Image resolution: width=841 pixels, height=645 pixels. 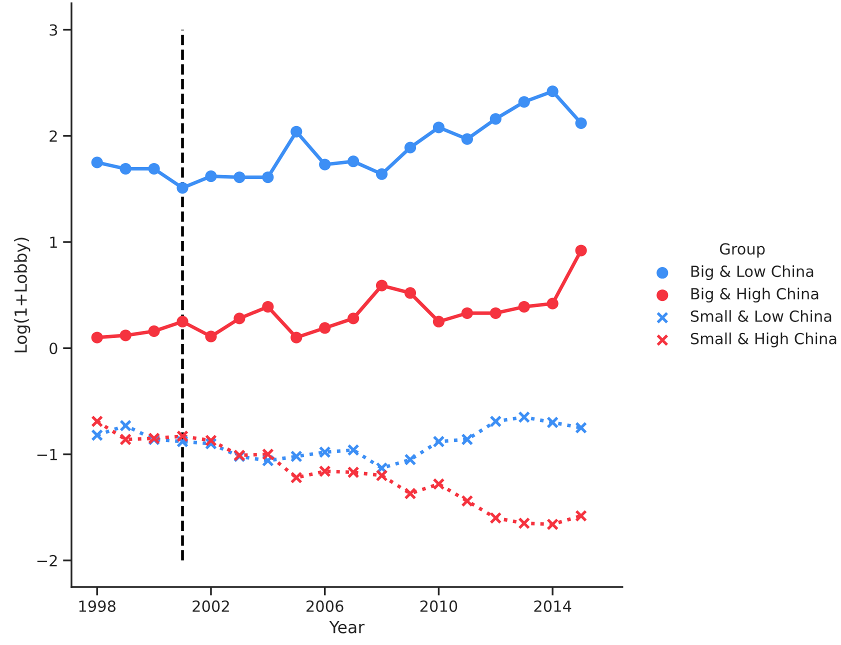 I want to click on y-tick-label: 0, so click(x=54, y=348).